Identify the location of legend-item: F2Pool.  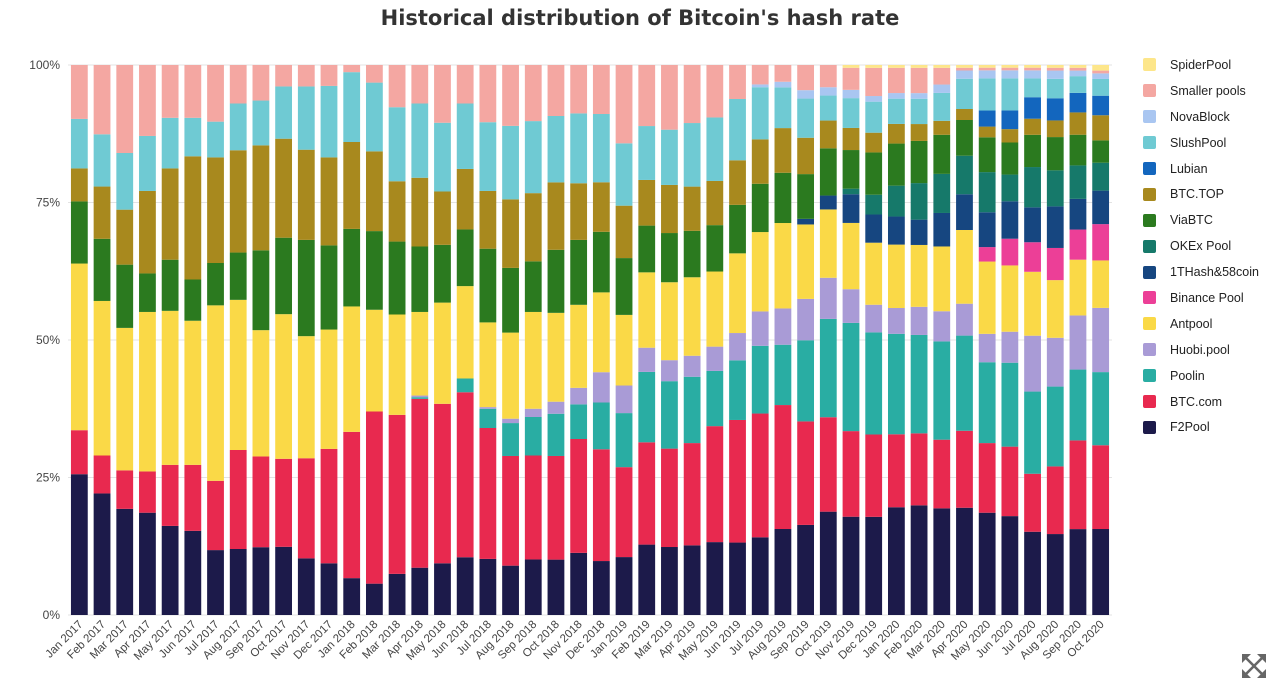
(1208, 427).